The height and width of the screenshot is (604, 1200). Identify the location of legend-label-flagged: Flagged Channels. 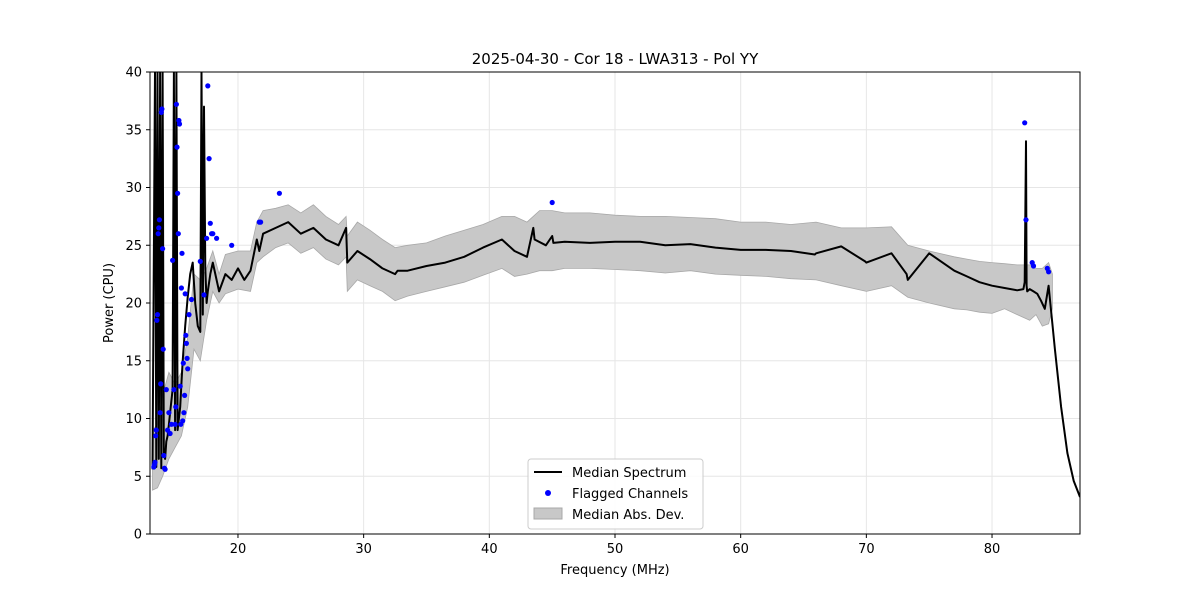
(630, 494).